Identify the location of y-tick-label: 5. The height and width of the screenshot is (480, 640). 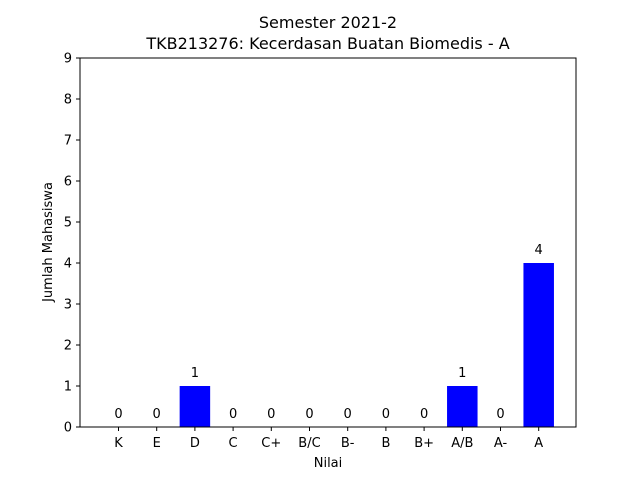
(68, 223).